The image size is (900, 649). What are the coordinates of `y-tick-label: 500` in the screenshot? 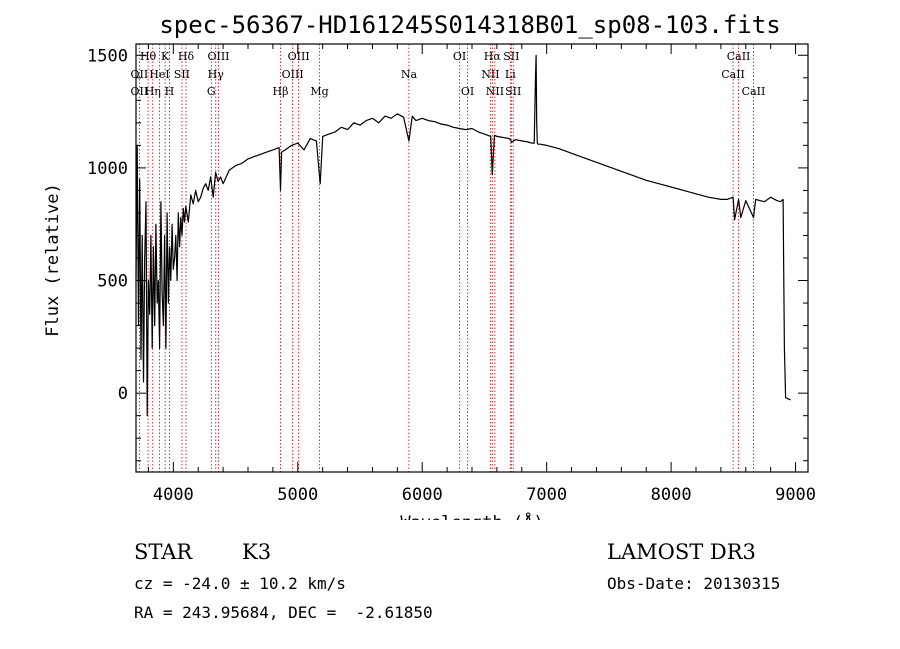 It's located at (112, 282).